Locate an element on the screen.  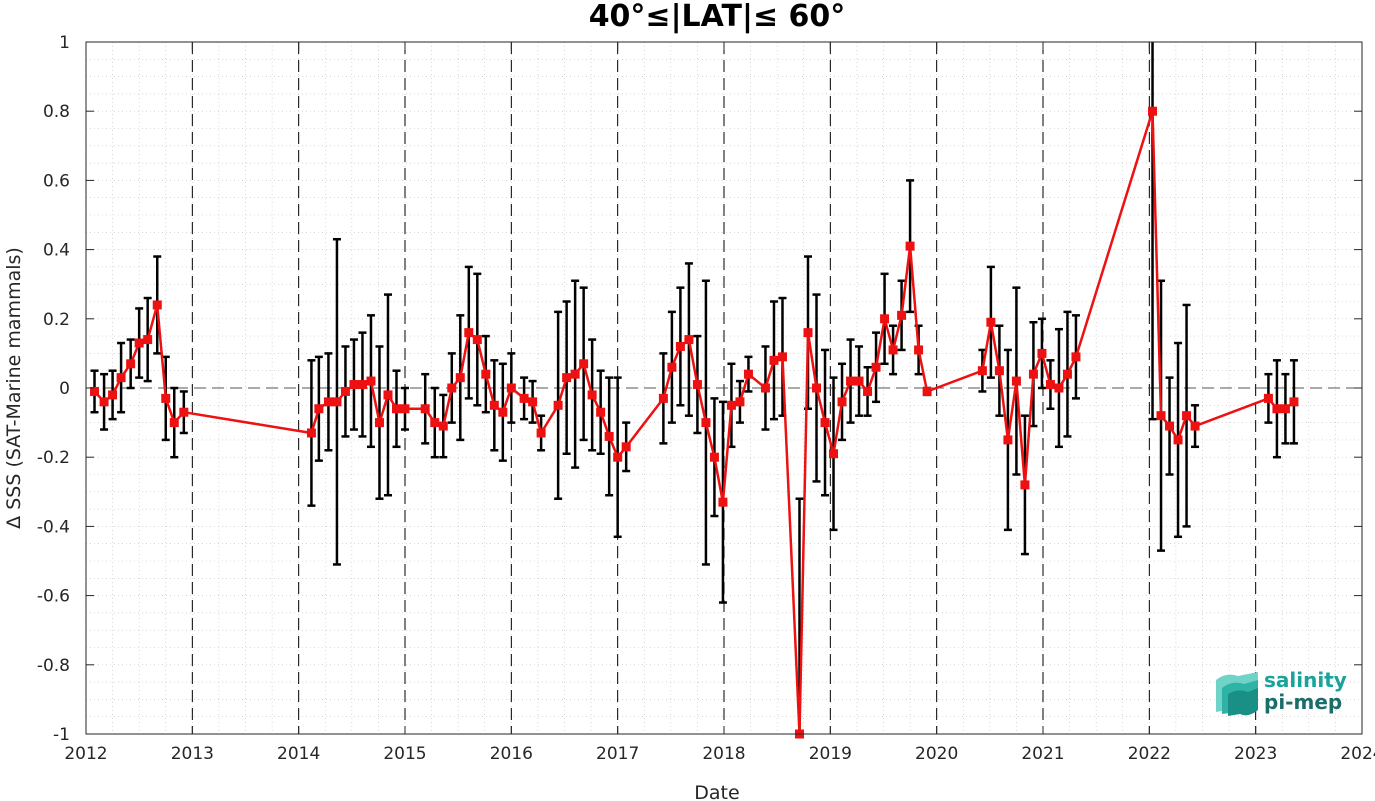
y-tick-label: -0.4 is located at coordinates (53, 527).